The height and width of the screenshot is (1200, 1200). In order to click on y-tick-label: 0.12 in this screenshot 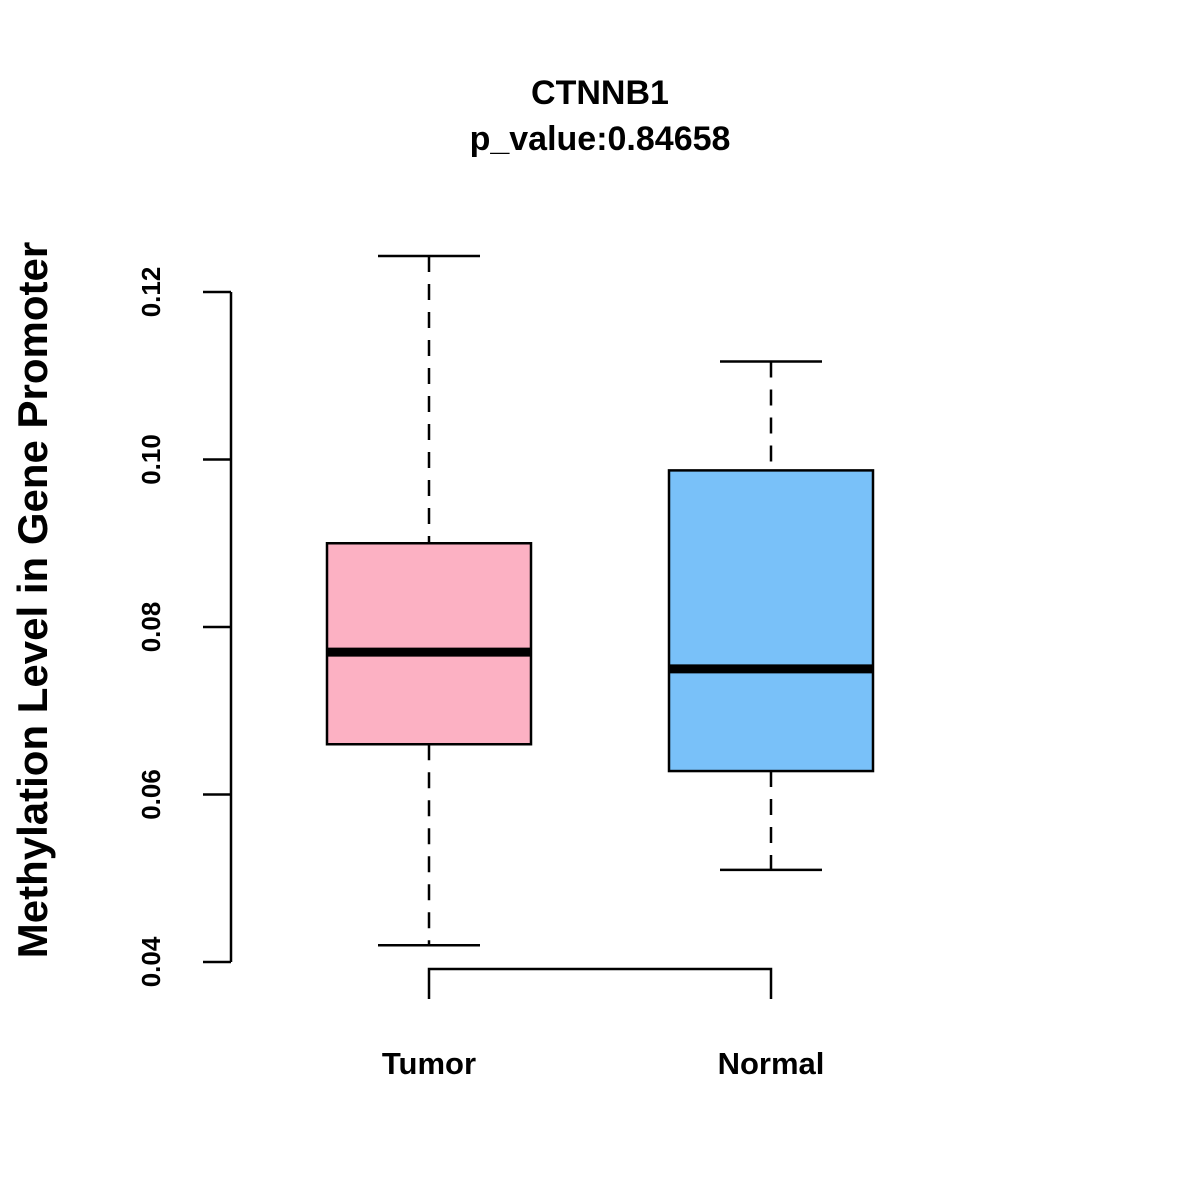, I will do `click(151, 292)`.